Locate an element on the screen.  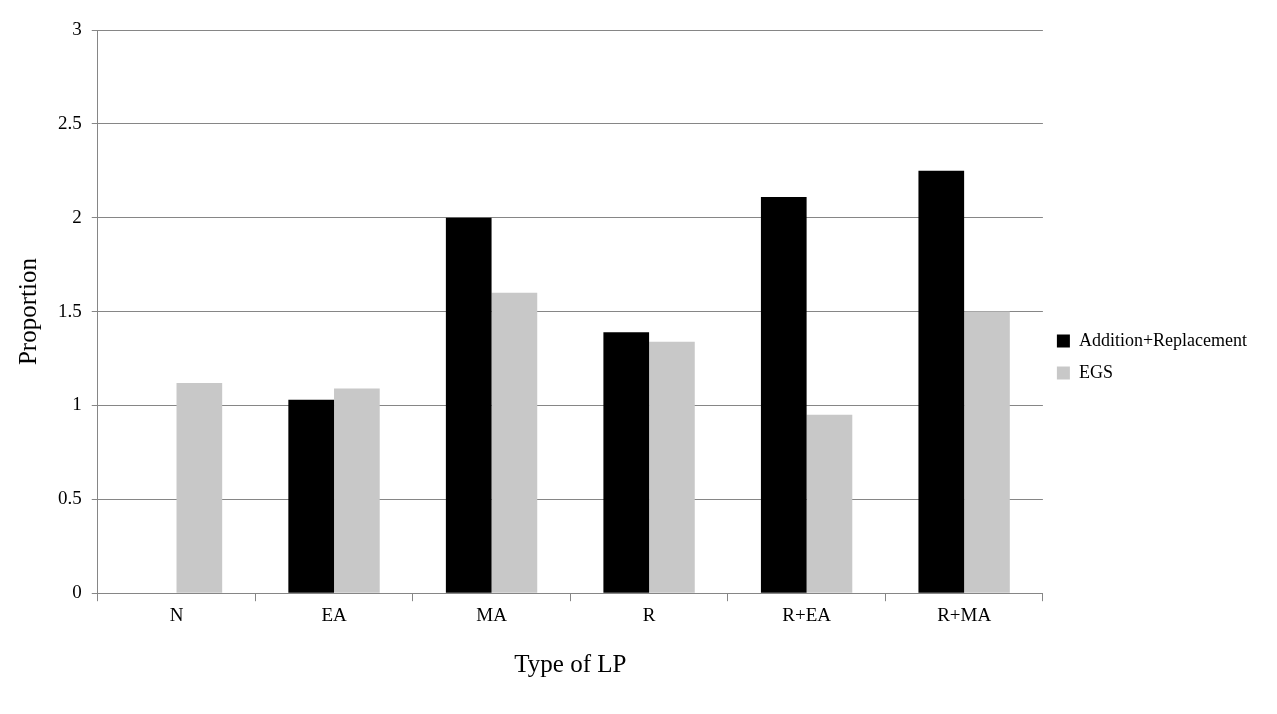
legend-label: Addition+Replacement is located at coordinates (1162, 339).